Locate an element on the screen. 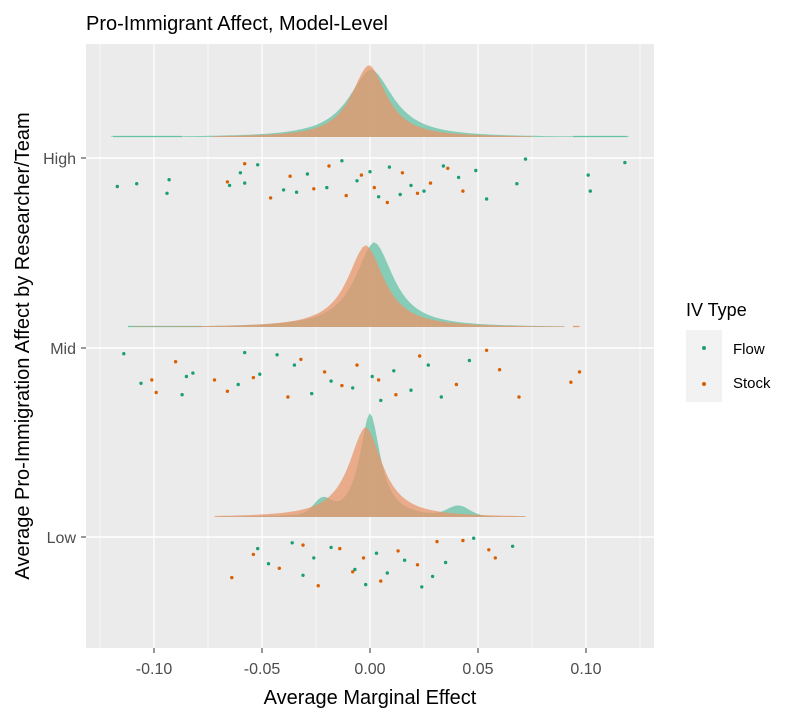 Image resolution: width=800 pixels, height=720 pixels. x-tick-label: -0.05 is located at coordinates (262, 669).